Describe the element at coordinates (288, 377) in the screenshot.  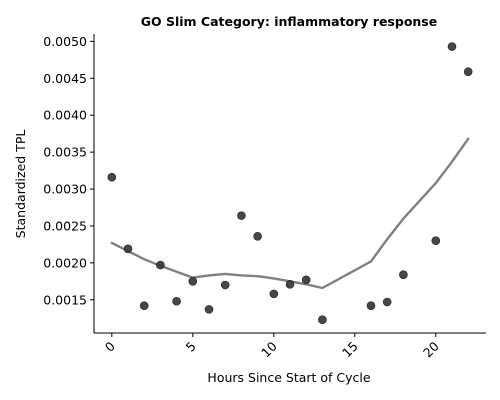
I see `x-axis-label: Hours Since Start of Cycle` at that location.